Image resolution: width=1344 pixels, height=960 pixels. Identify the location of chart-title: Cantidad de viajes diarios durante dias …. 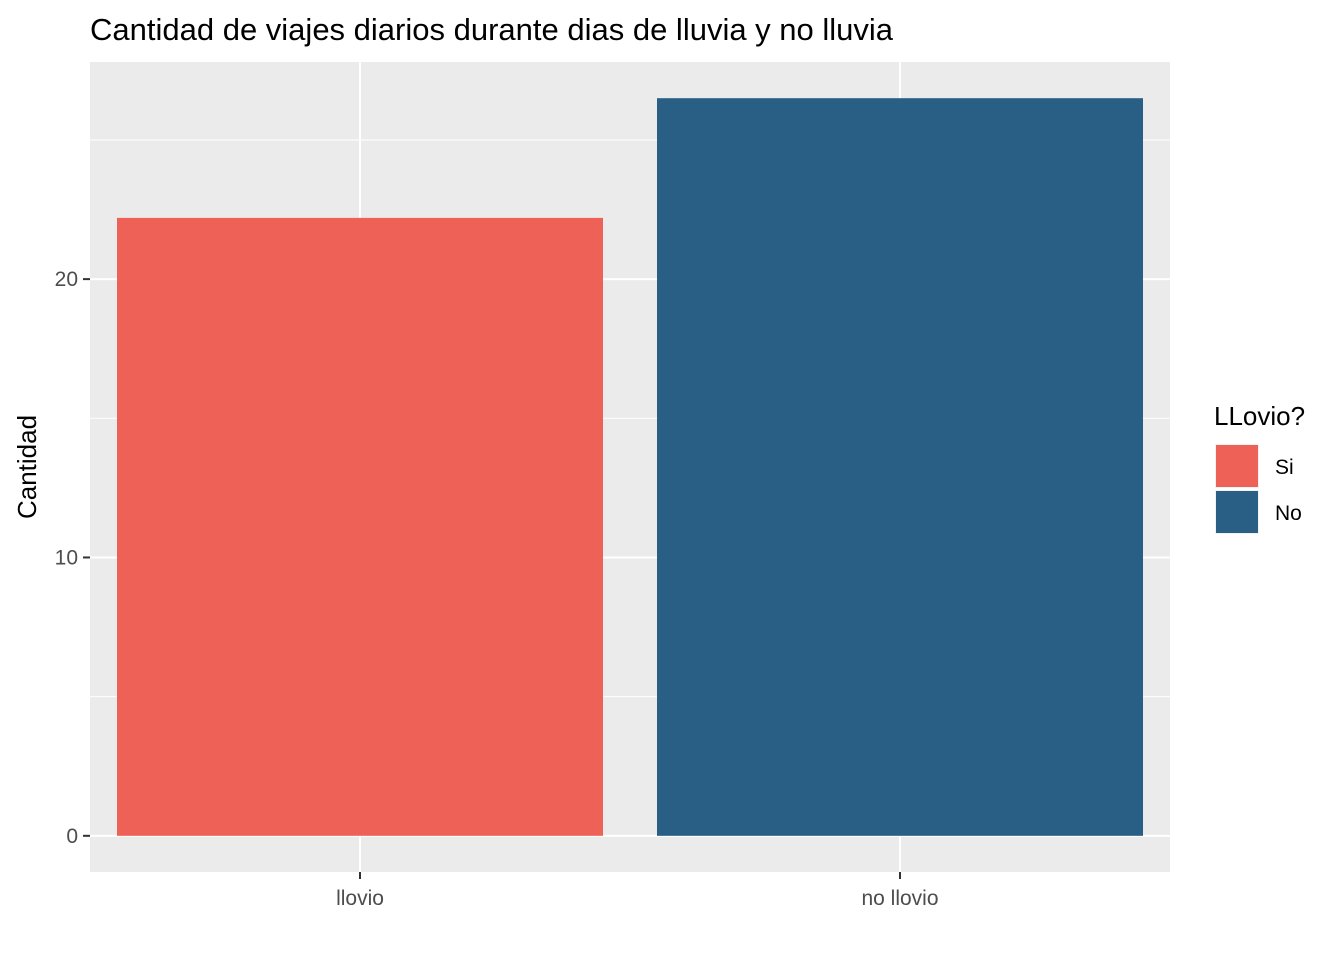
(492, 29).